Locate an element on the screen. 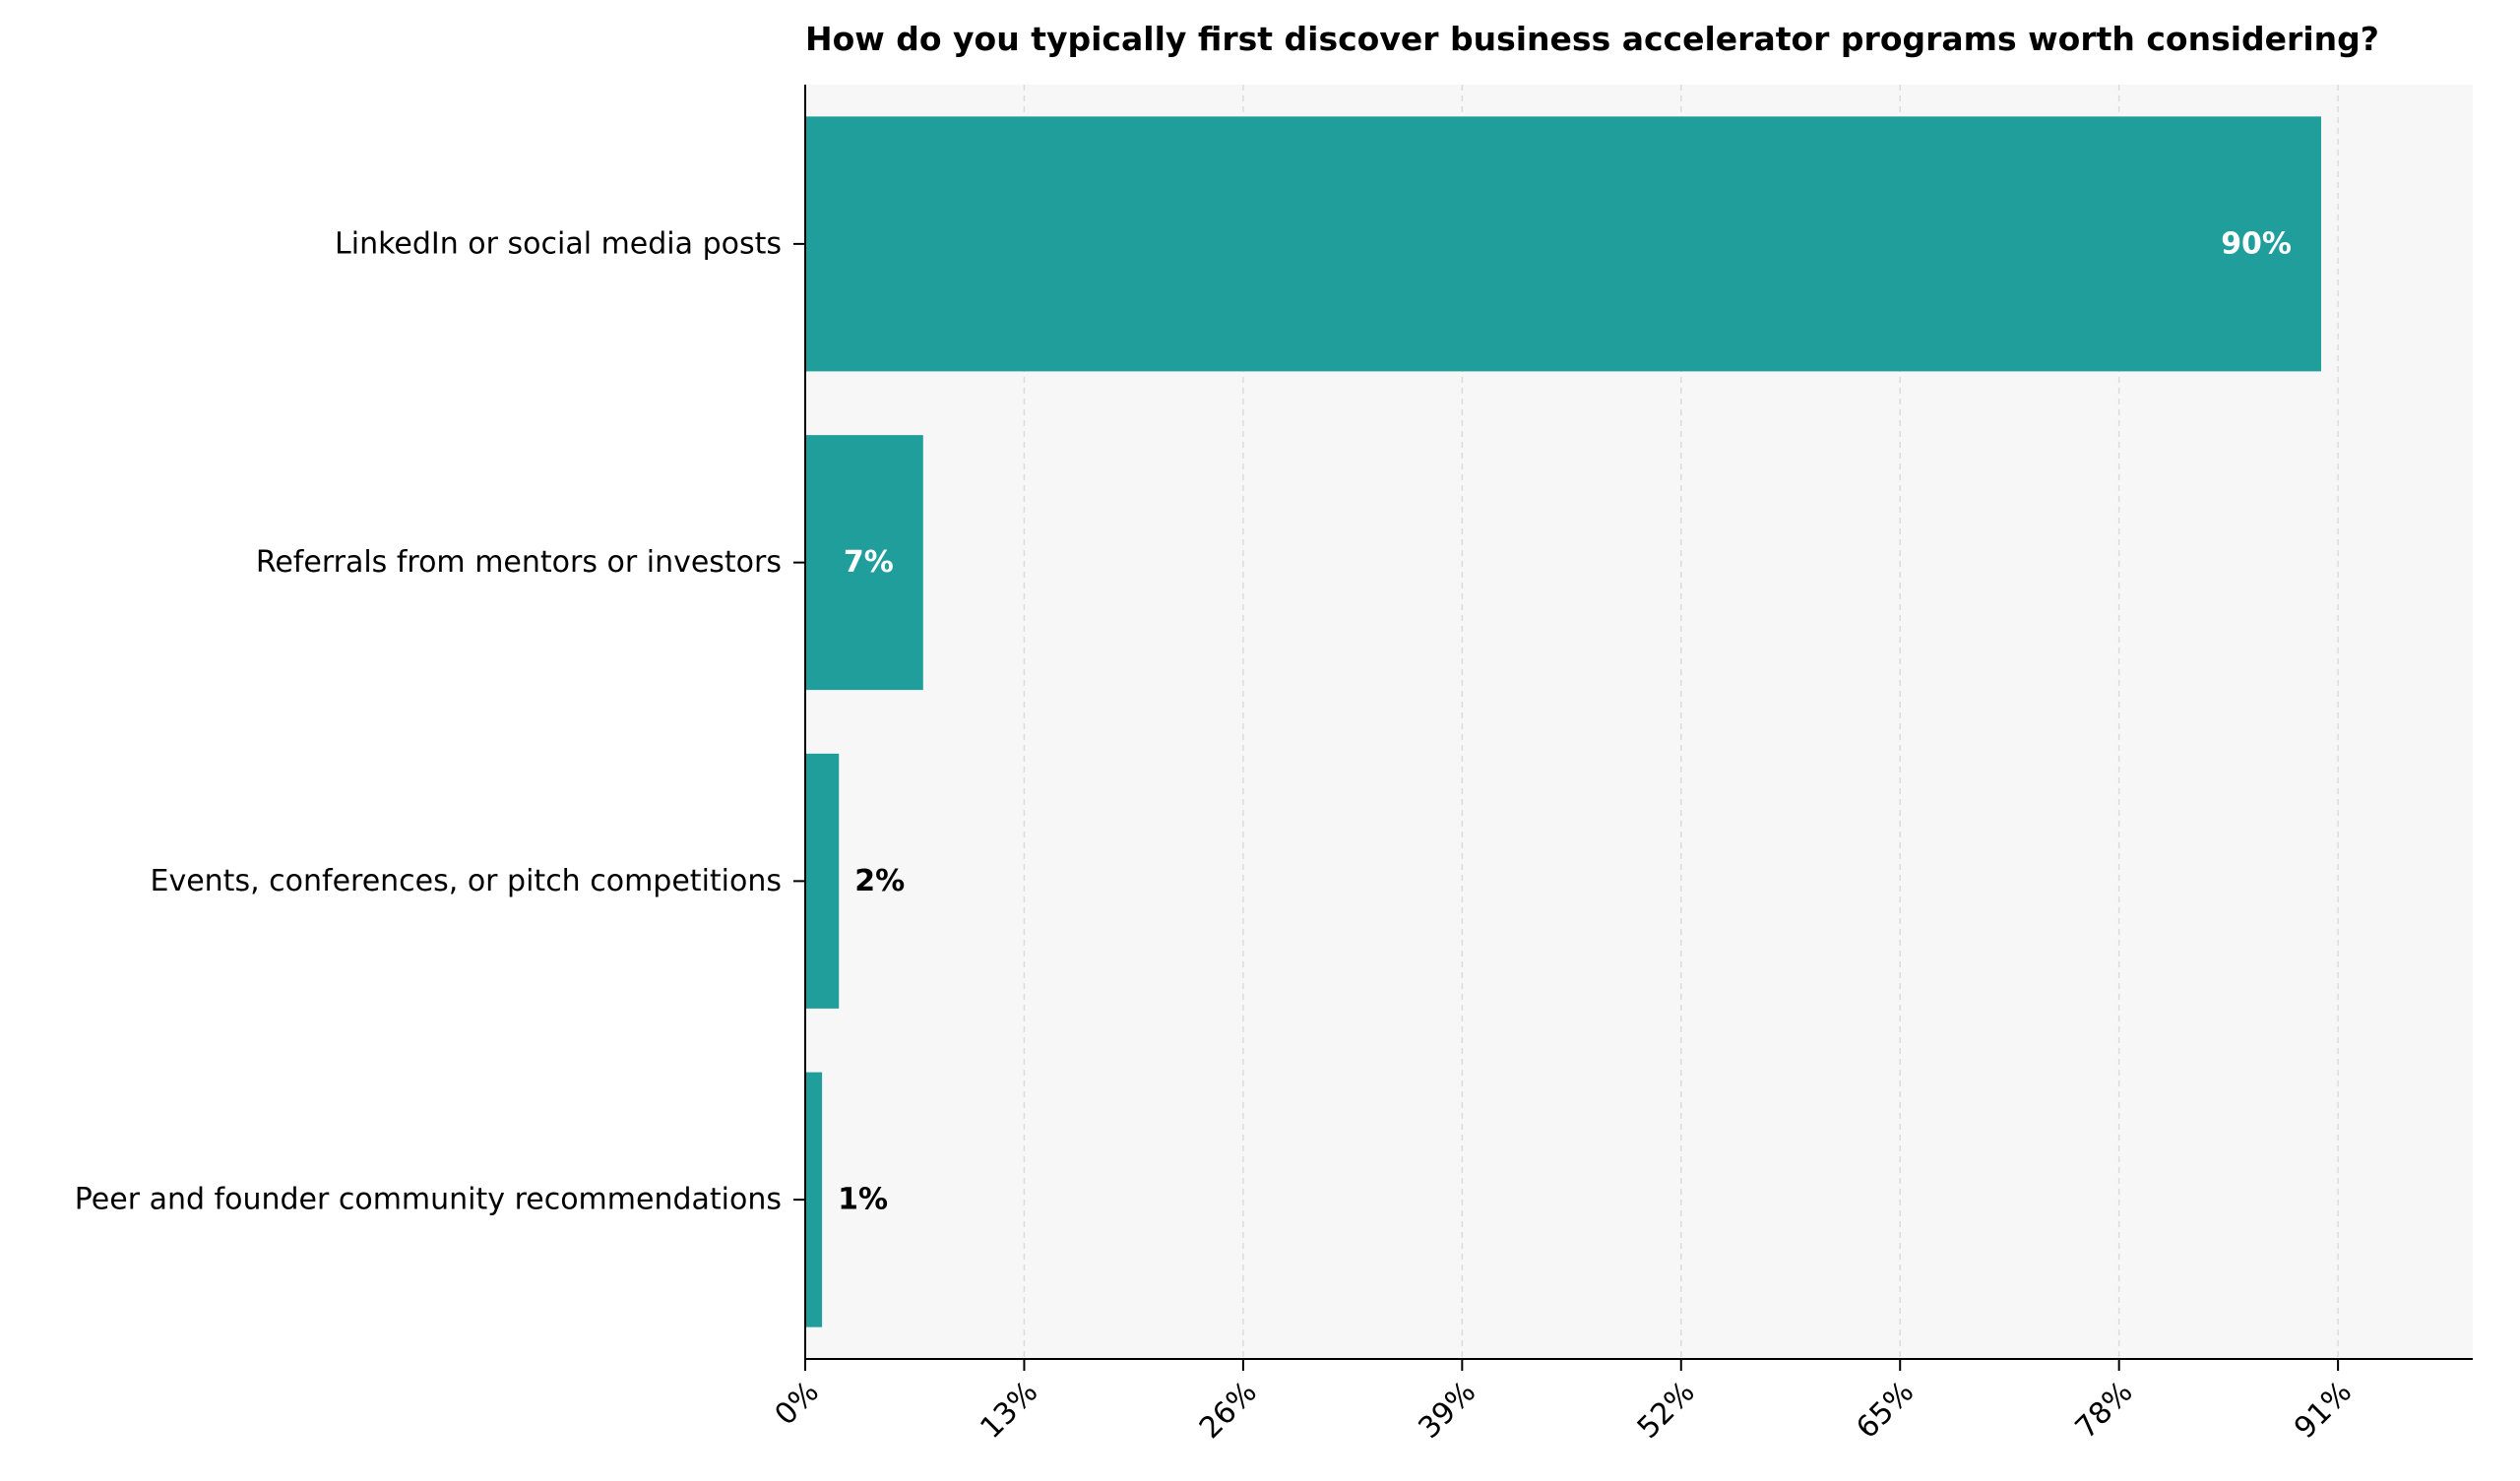 The width and height of the screenshot is (2520, 1481). y-tick-label: LinkedIn or social media posts is located at coordinates (558, 243).